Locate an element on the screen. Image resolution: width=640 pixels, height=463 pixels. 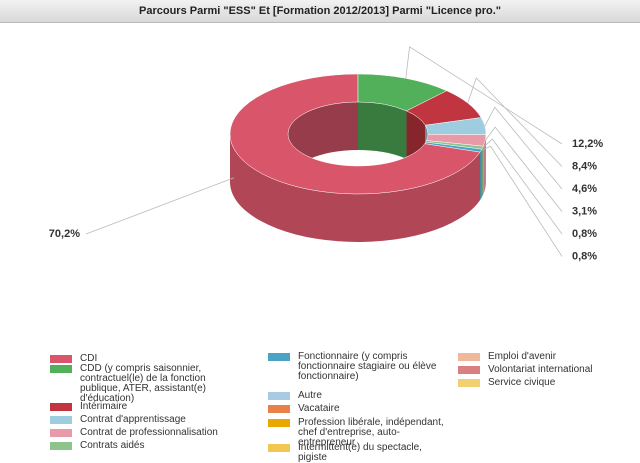
legend-label: Autre is located at coordinates (310, 395).